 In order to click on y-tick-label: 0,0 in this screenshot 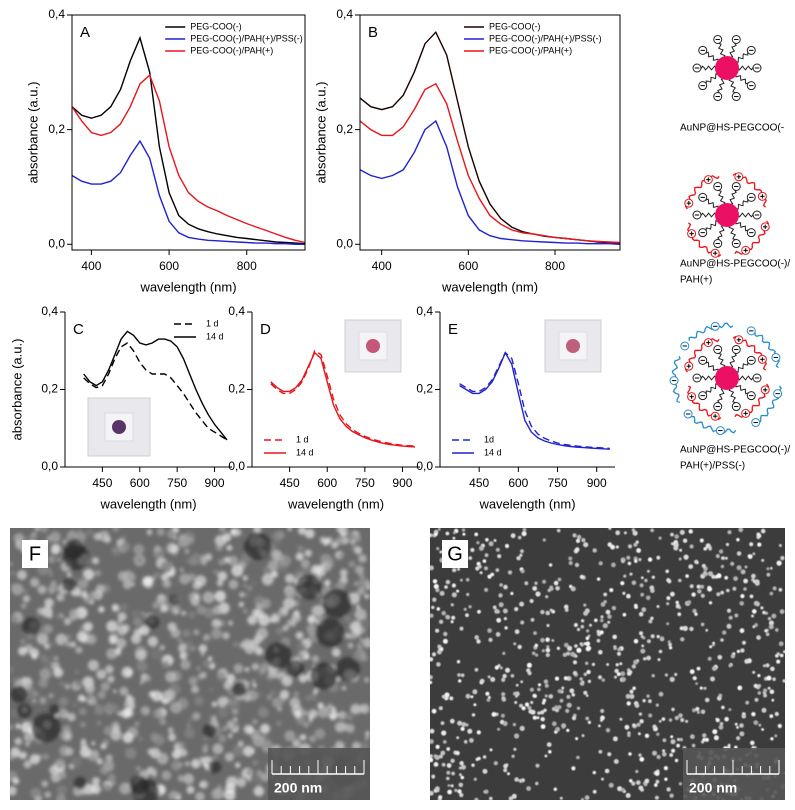, I will do `click(49, 466)`.